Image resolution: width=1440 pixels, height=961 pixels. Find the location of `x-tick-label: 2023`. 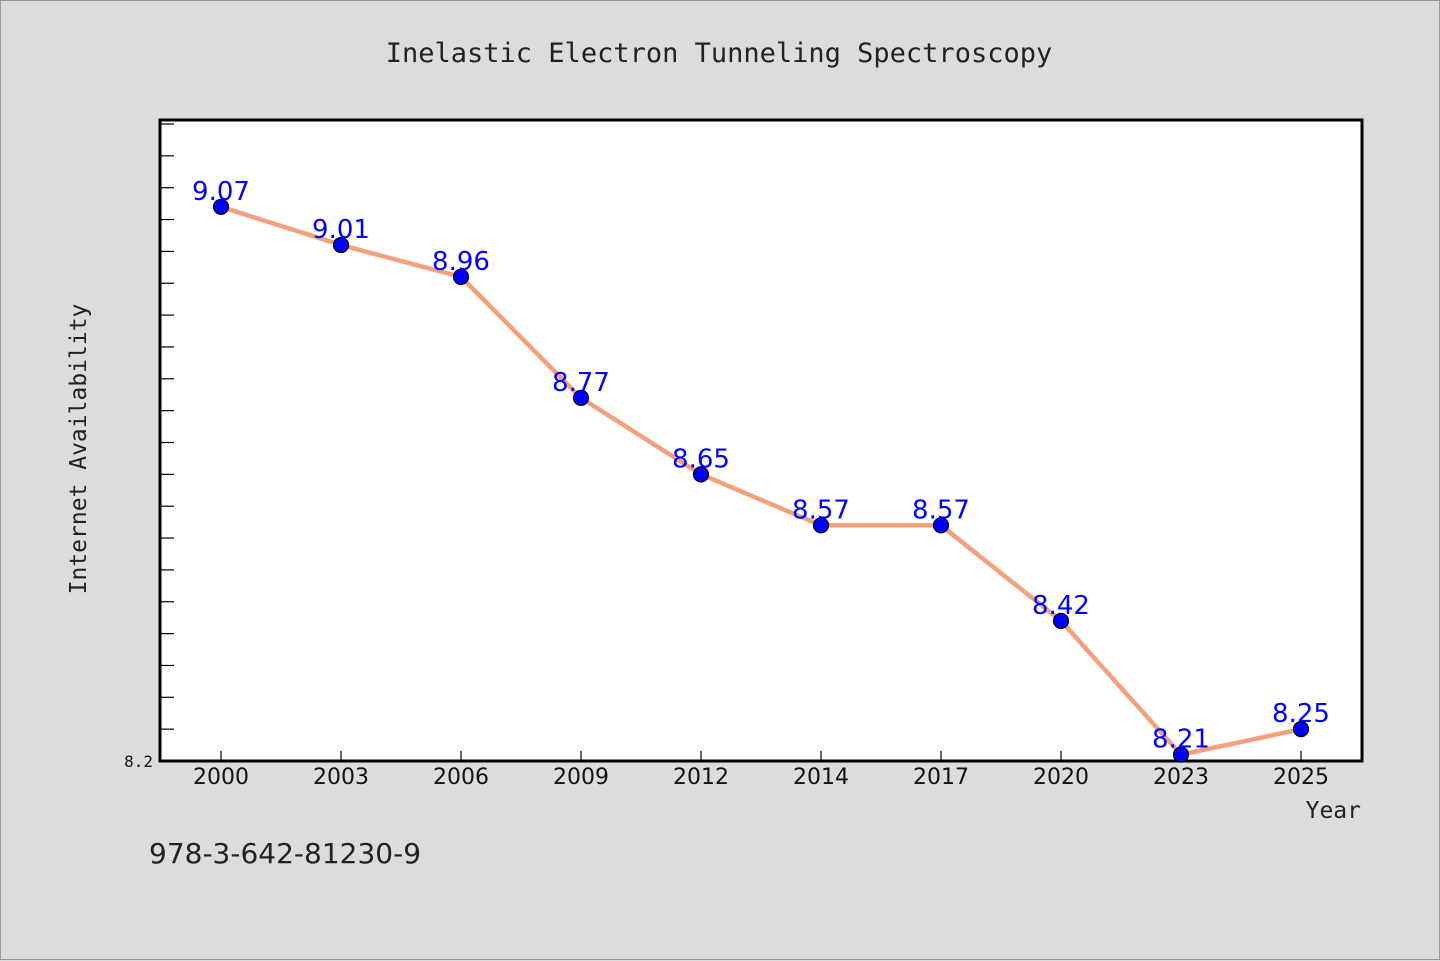

x-tick-label: 2023 is located at coordinates (1181, 777).